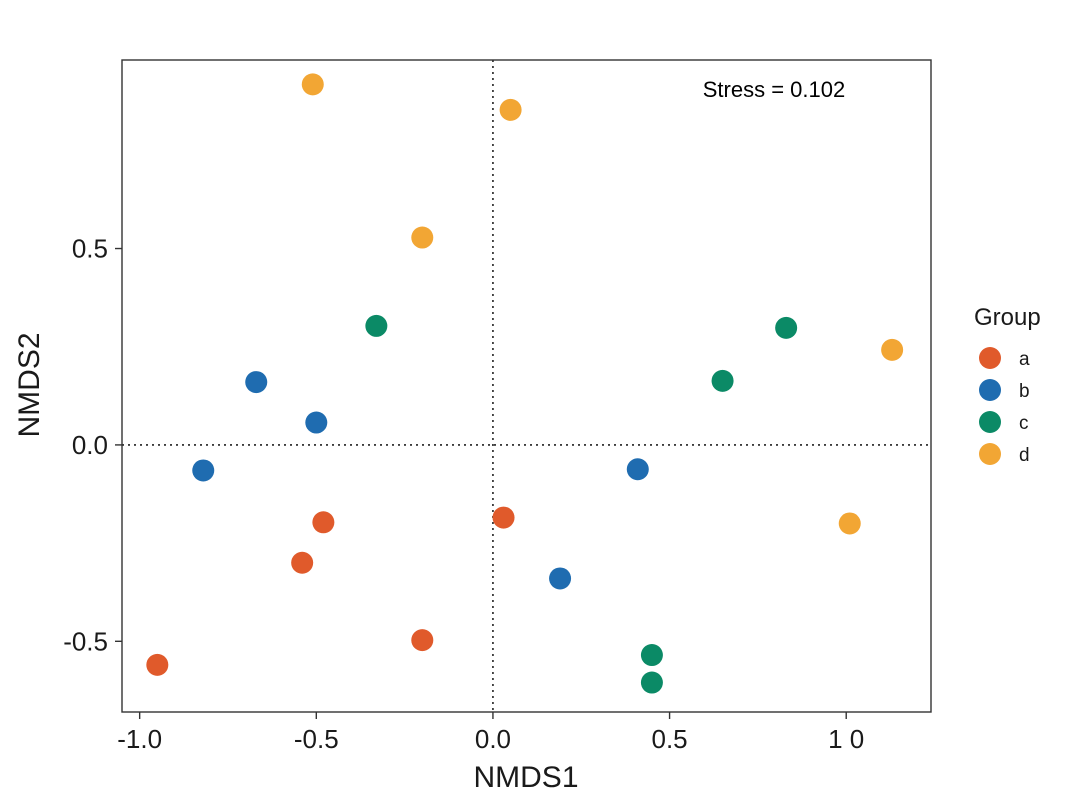  Describe the element at coordinates (316, 739) in the screenshot. I see `x-tick-label: -0.5` at that location.